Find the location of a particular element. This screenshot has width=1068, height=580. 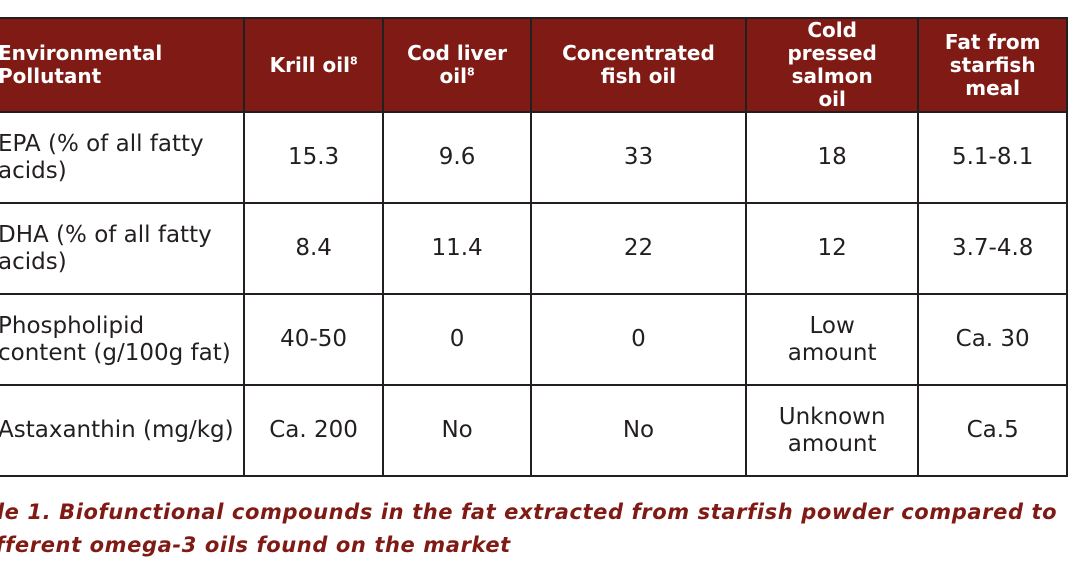

table-cell: 15.3 is located at coordinates (314, 157).